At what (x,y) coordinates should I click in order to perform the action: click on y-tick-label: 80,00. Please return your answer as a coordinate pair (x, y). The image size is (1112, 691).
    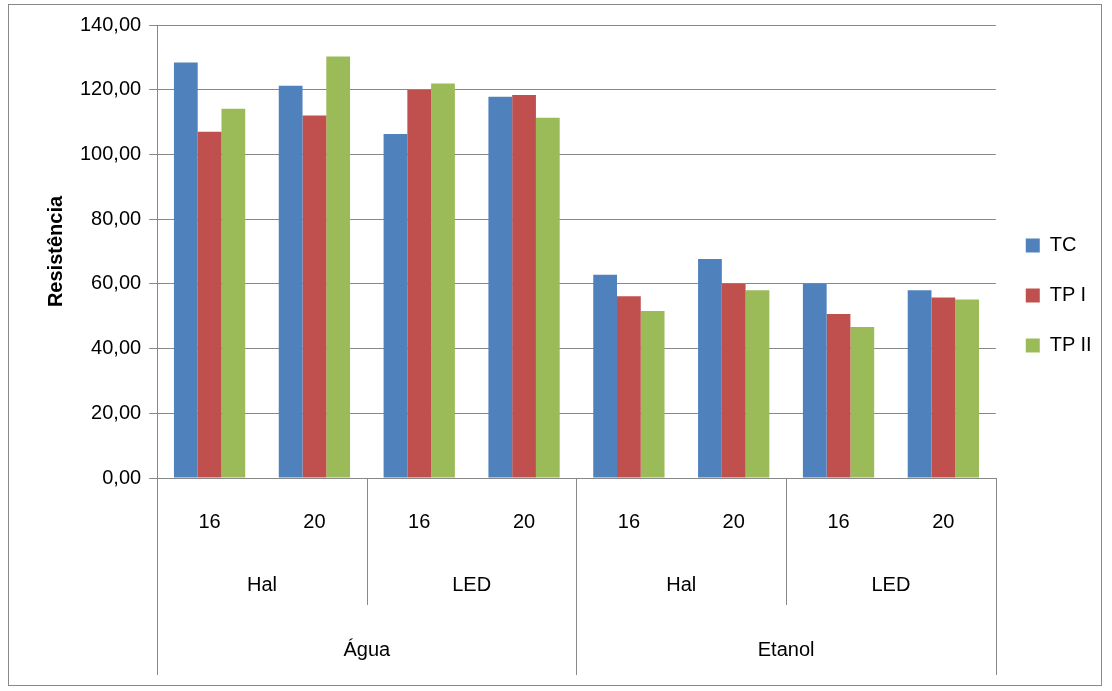
    Looking at the image, I should click on (116, 217).